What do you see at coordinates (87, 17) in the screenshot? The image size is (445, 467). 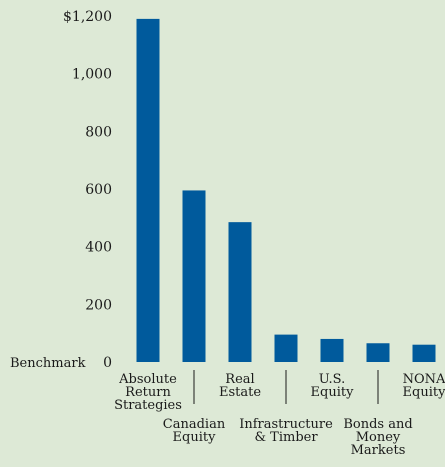 I see `y-tick-label: $1,200` at bounding box center [87, 17].